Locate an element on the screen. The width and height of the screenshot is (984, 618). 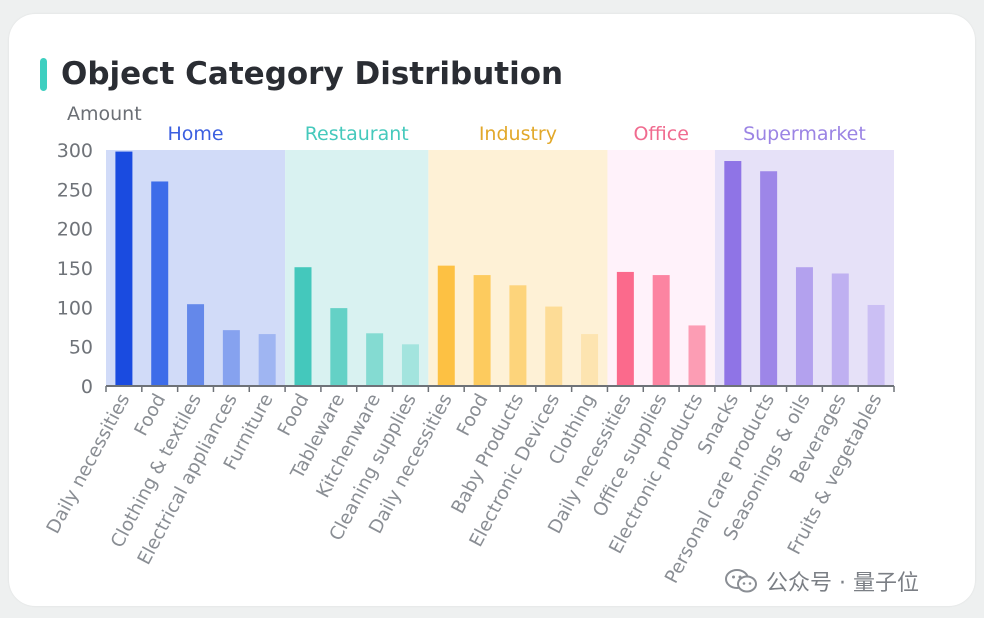
y-tick-label: 200 is located at coordinates (75, 230).